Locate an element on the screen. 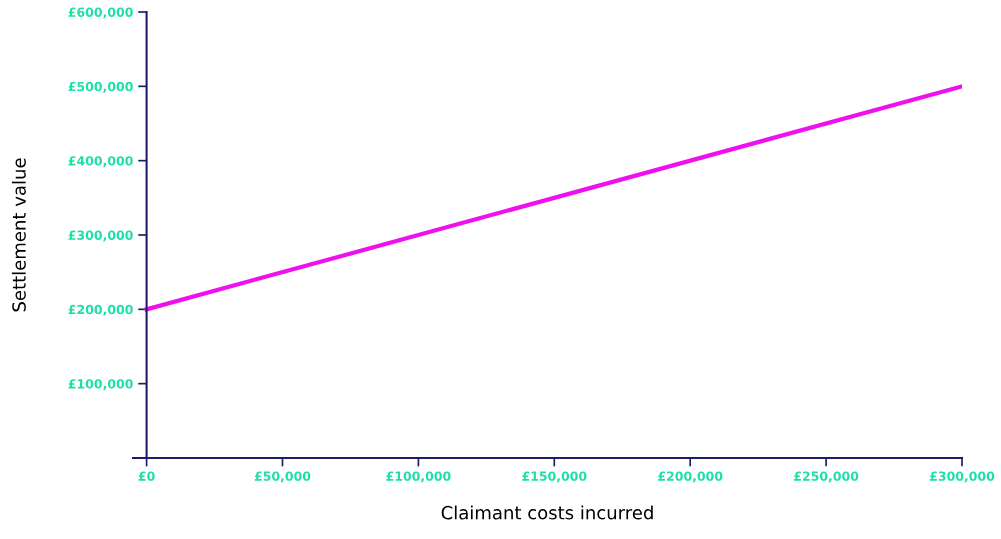 The height and width of the screenshot is (539, 1001). x-axis-title: Claimant costs incurred is located at coordinates (547, 512).